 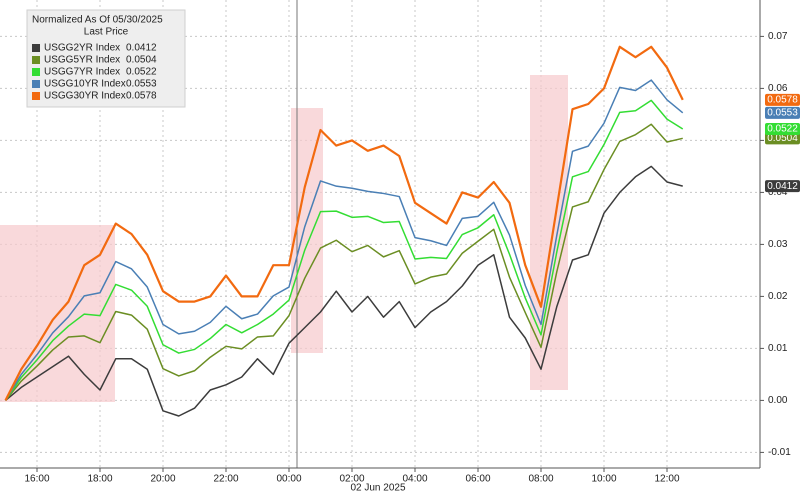 I want to click on price-tag-label: 0.0504, so click(x=782, y=138).